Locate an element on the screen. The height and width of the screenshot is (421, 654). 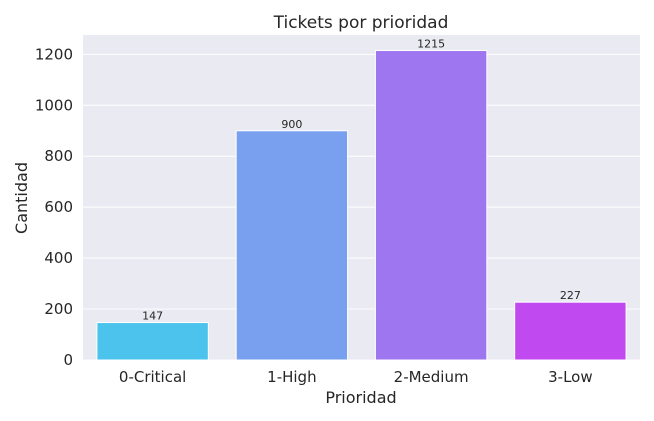
y-tick-label: 1200 is located at coordinates (54, 54).